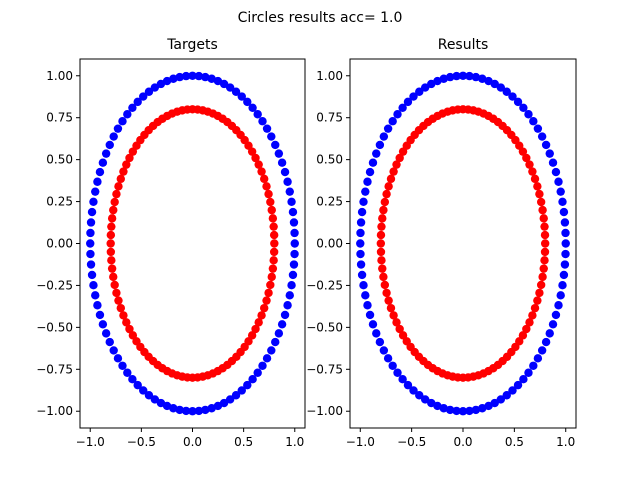  I want to click on results-xtick-label: 0.0, so click(462, 442).